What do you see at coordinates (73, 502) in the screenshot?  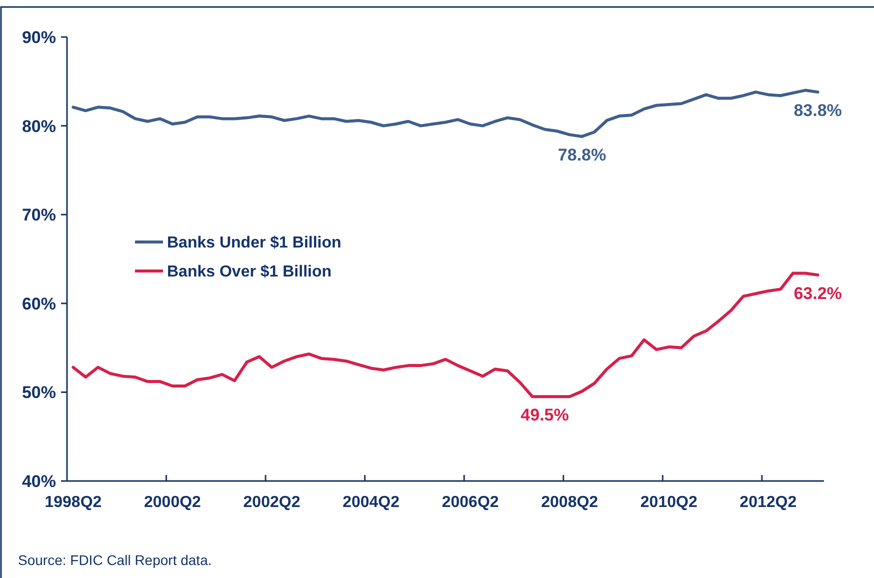 I see `x-tick-label: 1998Q2` at bounding box center [73, 502].